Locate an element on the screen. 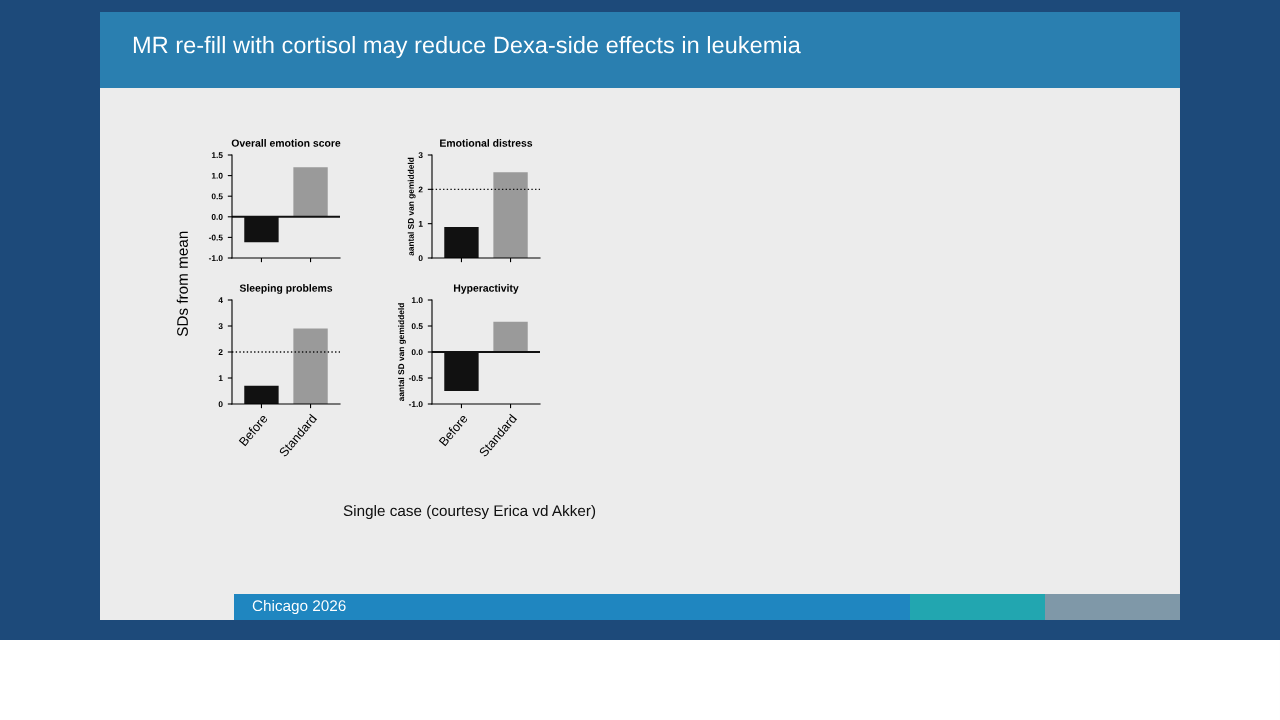 This screenshot has height=720, width=1280. y-tick-label: 1.5 is located at coordinates (217, 155).